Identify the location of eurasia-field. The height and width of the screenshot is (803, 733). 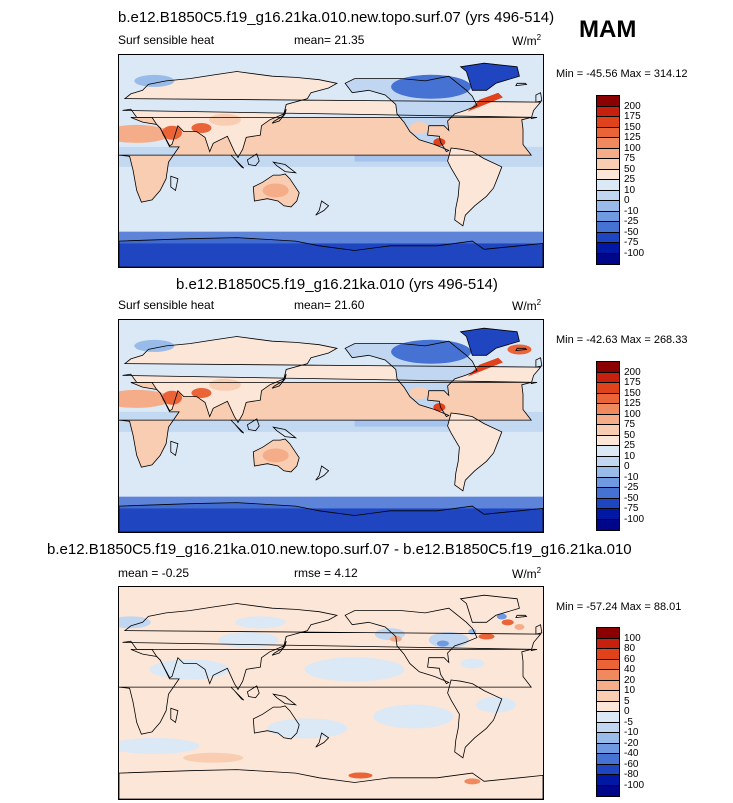
(331, 114).